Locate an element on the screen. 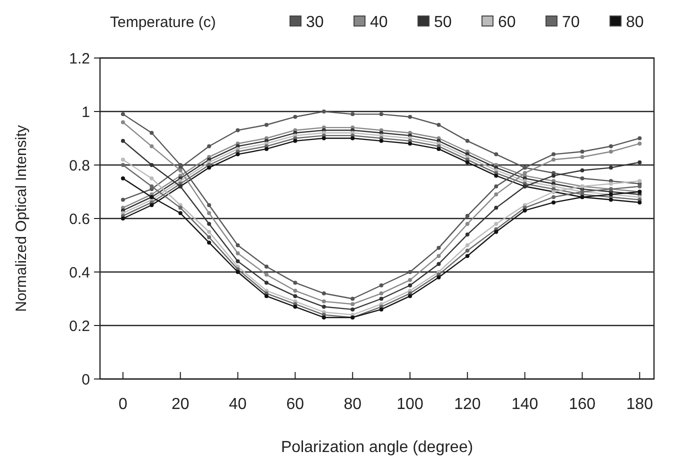 Image resolution: width=674 pixels, height=458 pixels. x-tick-label: 80 is located at coordinates (353, 404).